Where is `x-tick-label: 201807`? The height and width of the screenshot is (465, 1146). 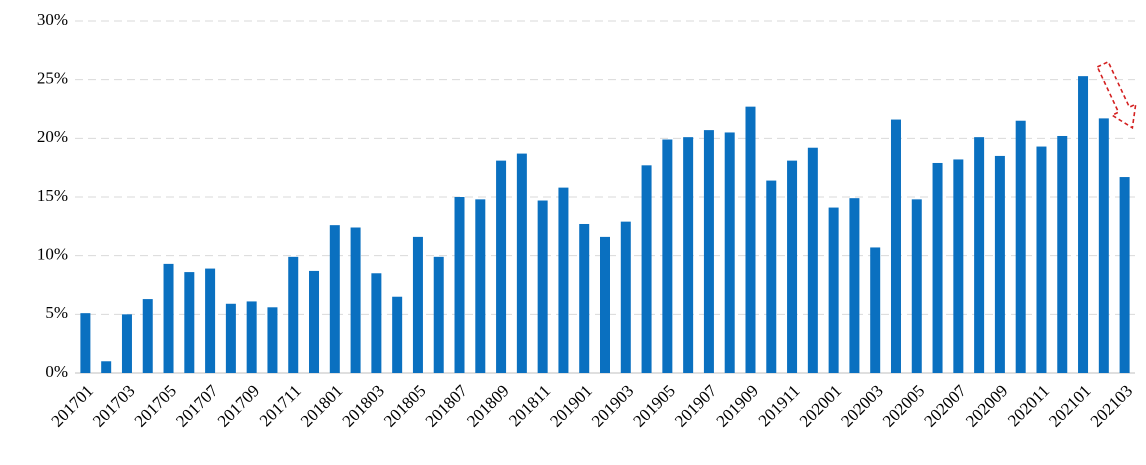
x-tick-label: 201807 is located at coordinates (447, 406).